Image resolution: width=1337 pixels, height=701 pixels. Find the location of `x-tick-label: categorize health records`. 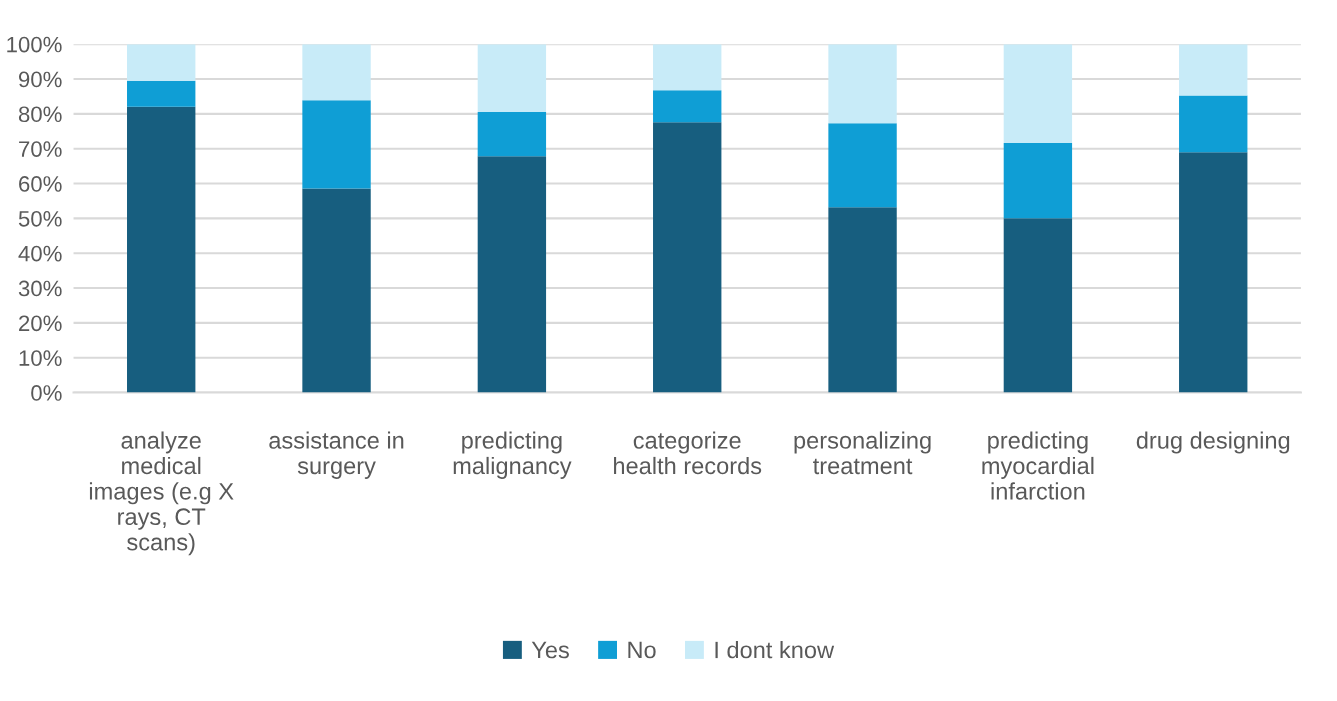

x-tick-label: categorize health records is located at coordinates (688, 453).